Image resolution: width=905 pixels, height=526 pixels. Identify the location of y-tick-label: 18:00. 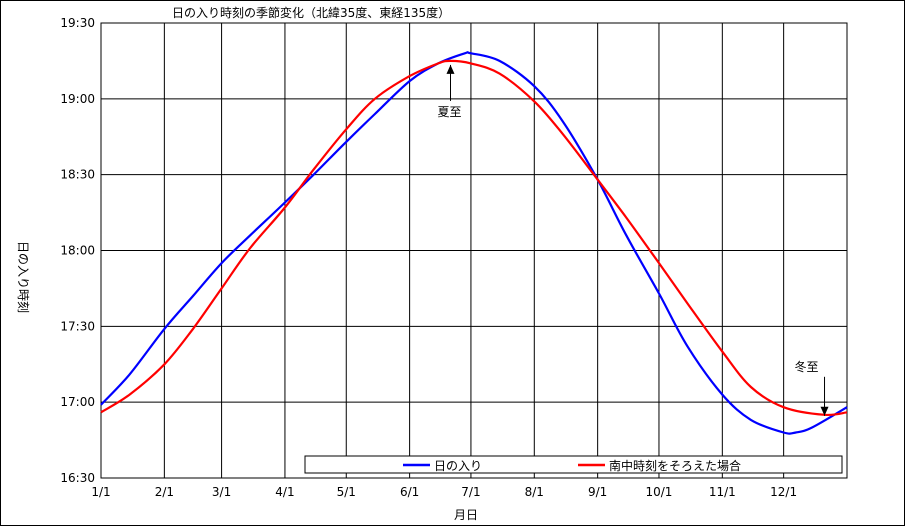
(77, 251).